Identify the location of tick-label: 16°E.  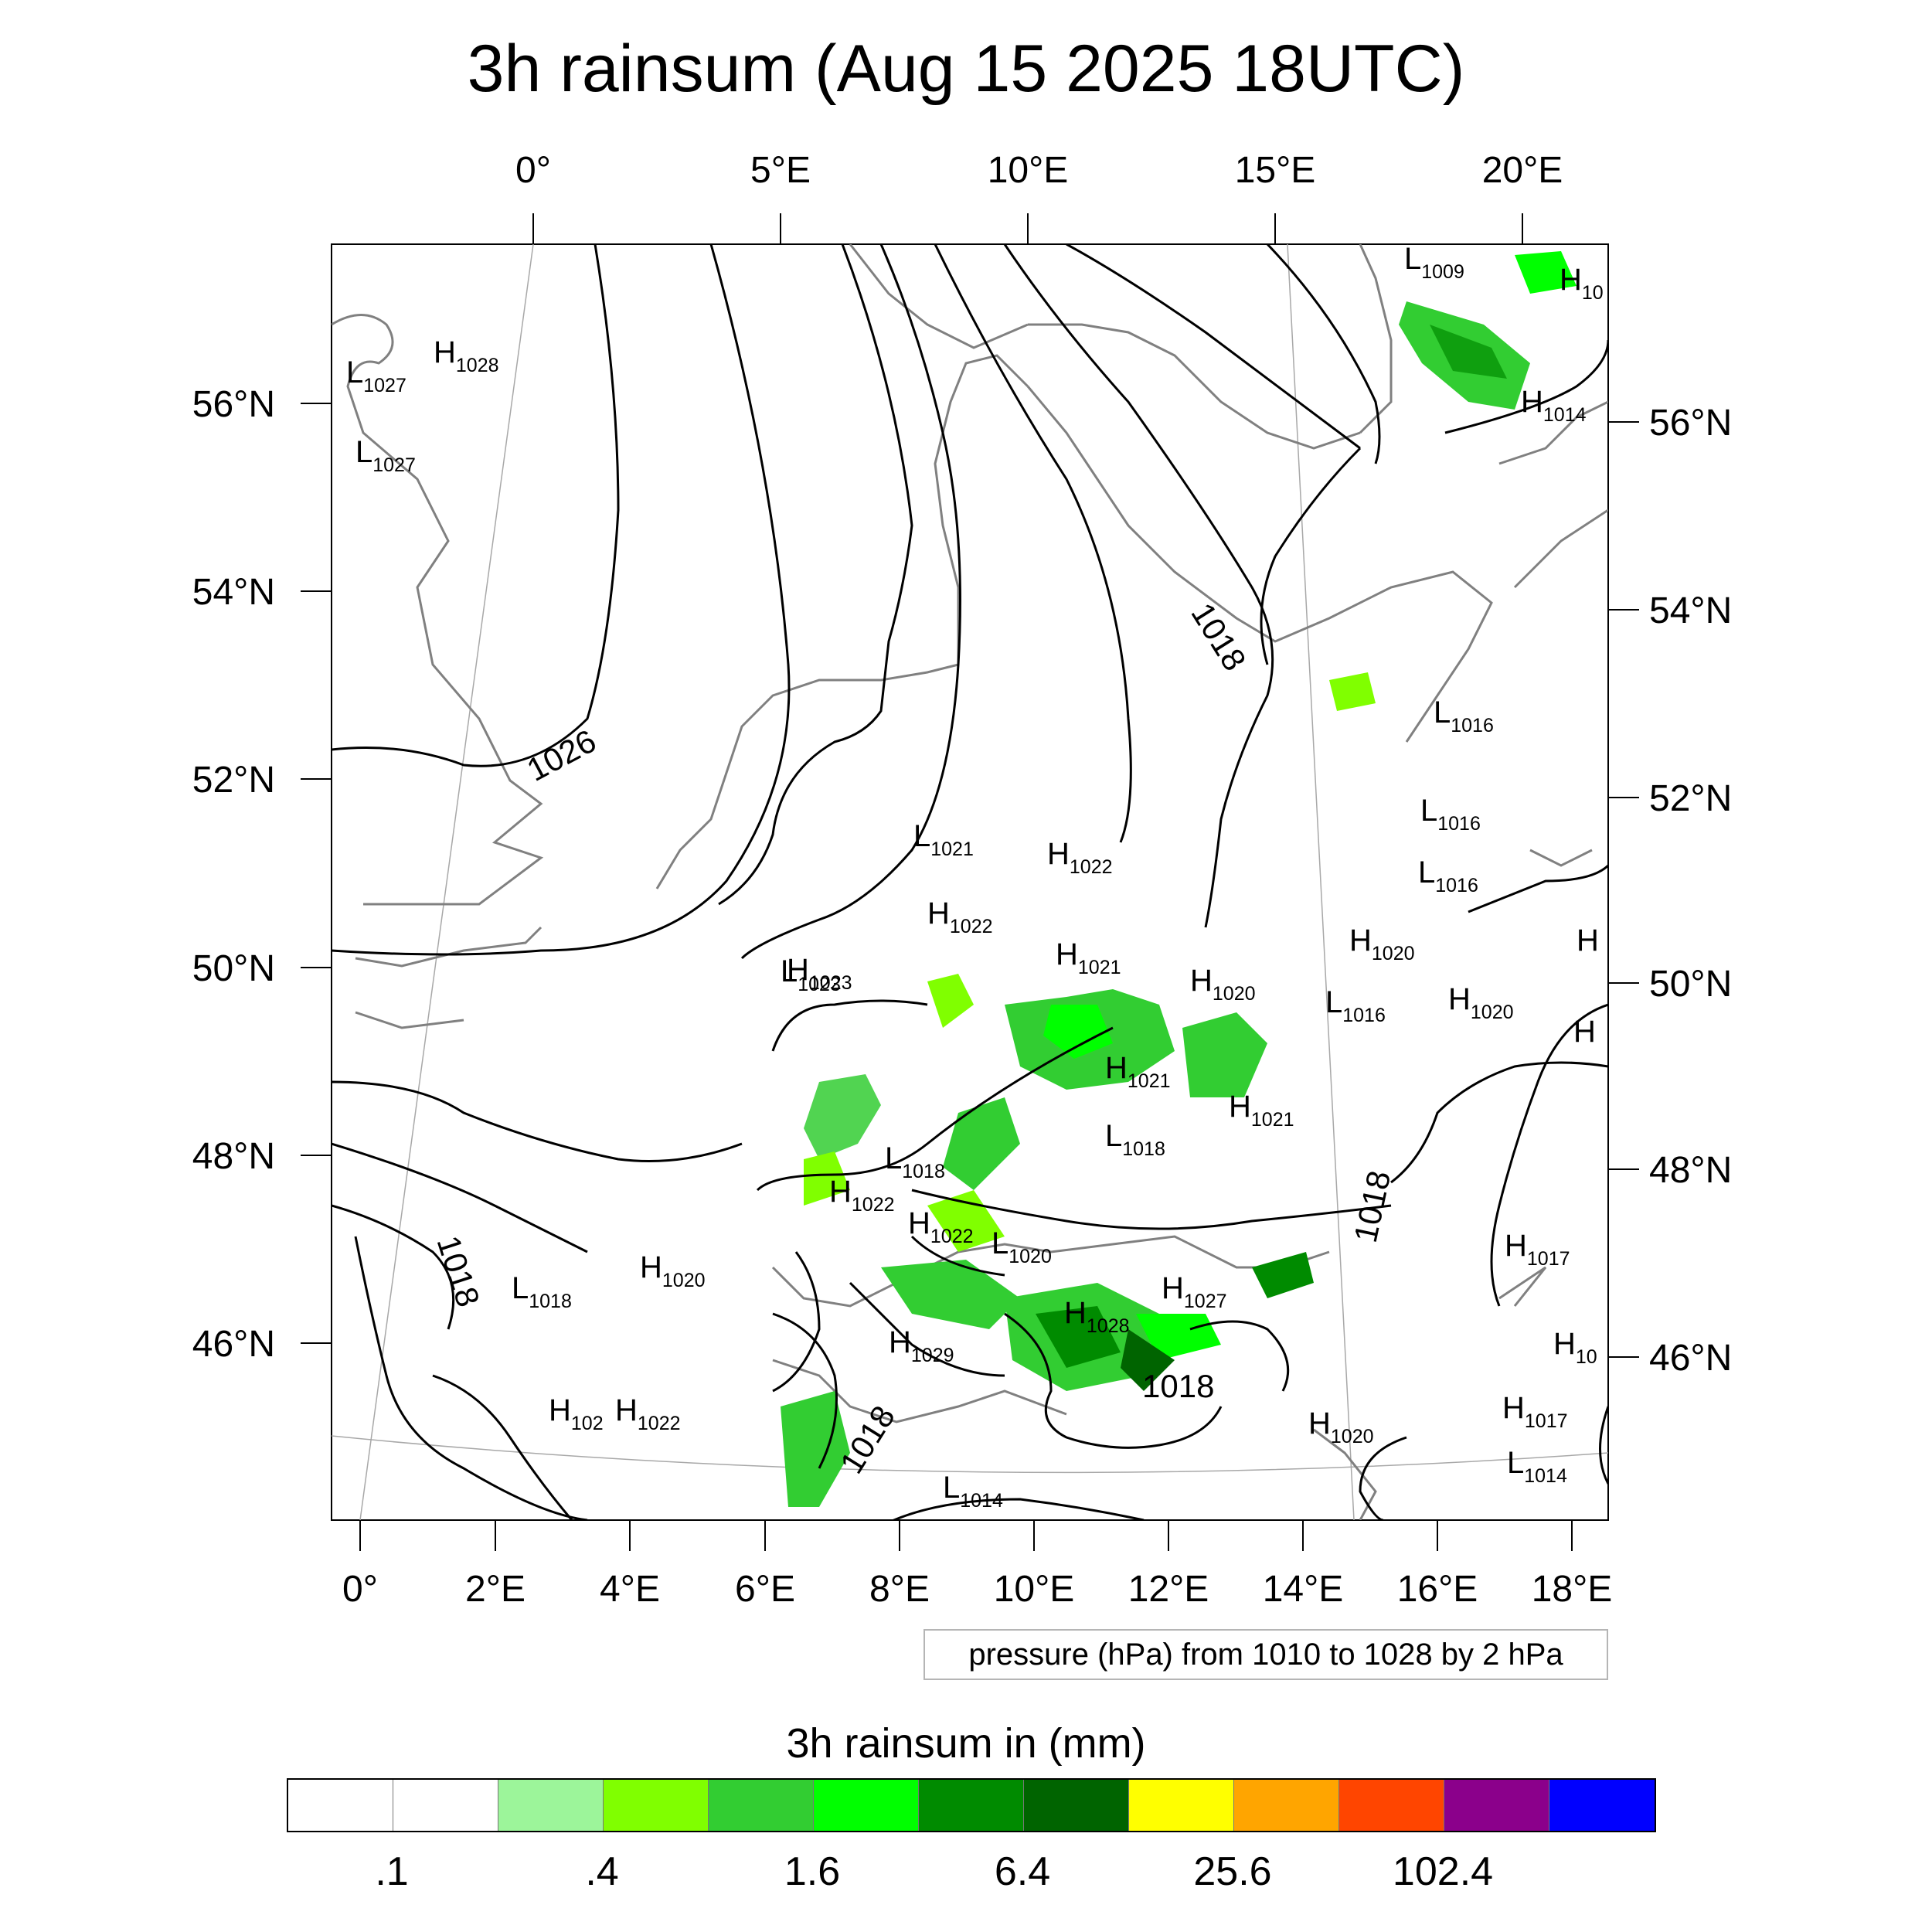
(1438, 1589).